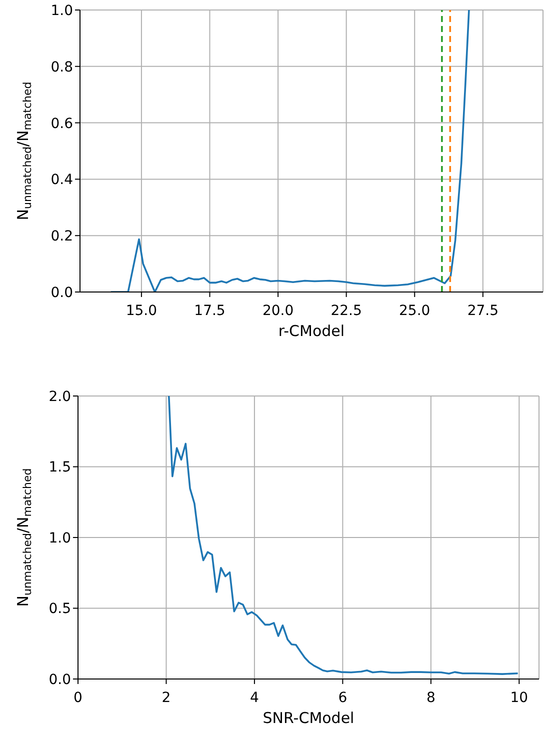 The height and width of the screenshot is (733, 547). I want to click on x-tick-label: 20.0, so click(278, 310).